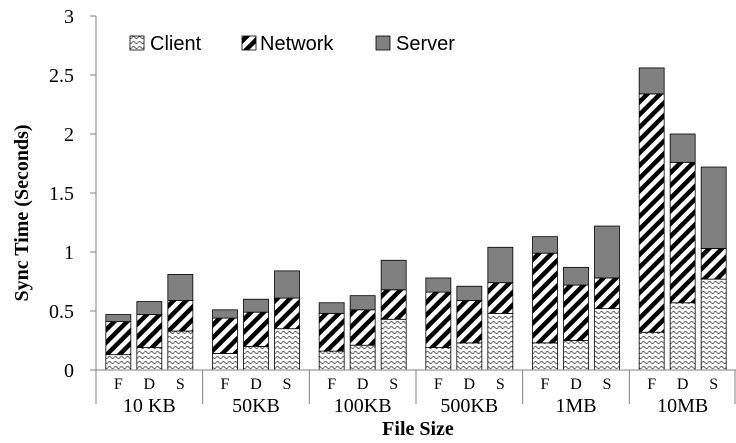 This screenshot has height=443, width=736. I want to click on x-group-label: 500KB, so click(469, 406).